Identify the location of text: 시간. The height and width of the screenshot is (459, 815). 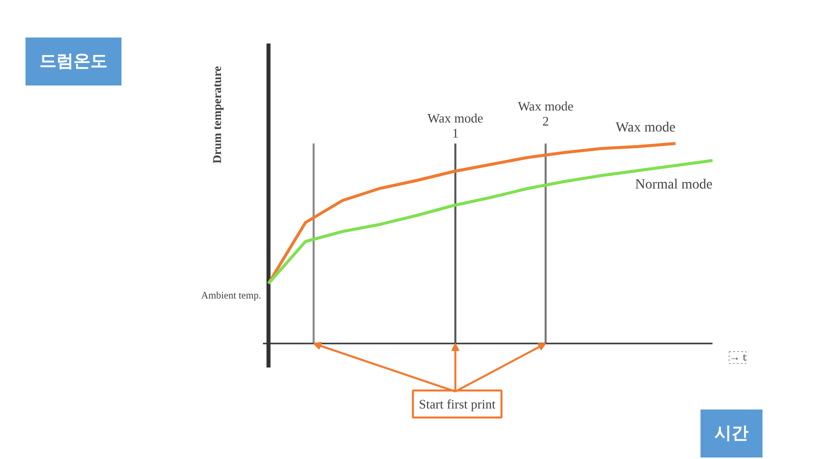
(731, 434).